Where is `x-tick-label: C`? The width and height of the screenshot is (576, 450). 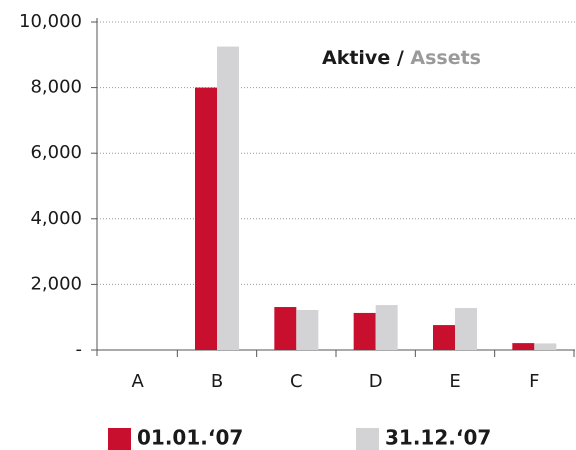 x-tick-label: C is located at coordinates (296, 381).